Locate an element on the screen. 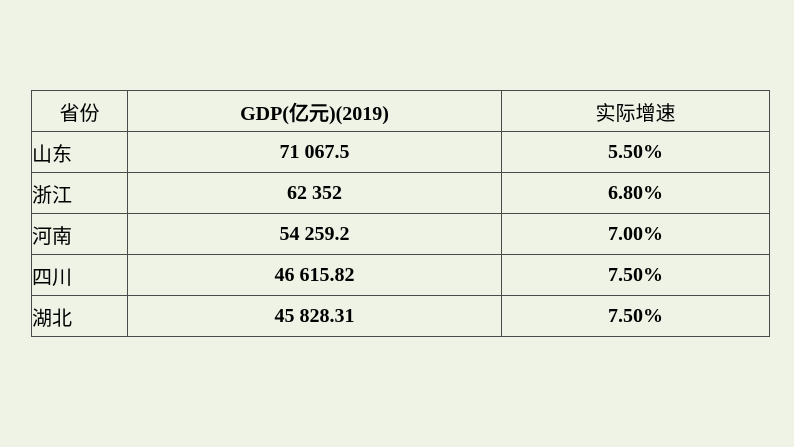 This screenshot has width=794, height=447. cell-province: 河南 is located at coordinates (79, 234).